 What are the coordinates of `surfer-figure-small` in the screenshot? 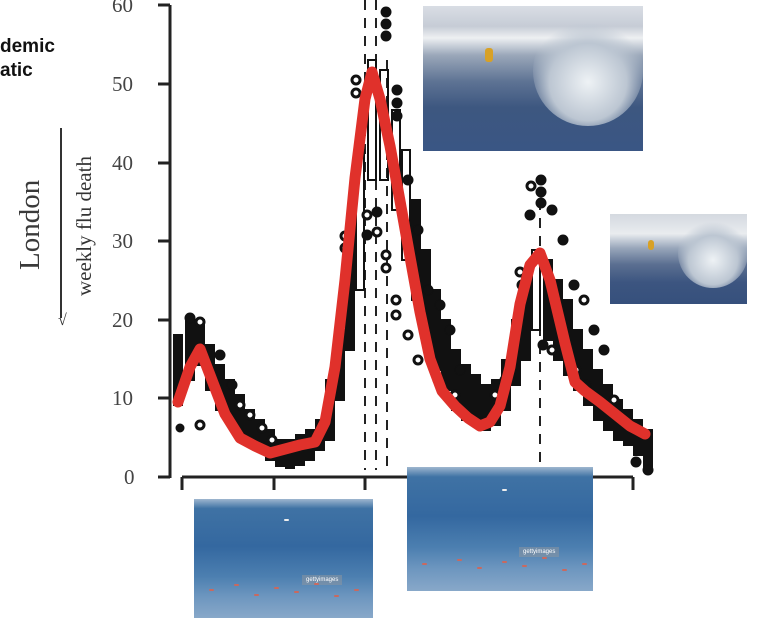 It's located at (651, 245).